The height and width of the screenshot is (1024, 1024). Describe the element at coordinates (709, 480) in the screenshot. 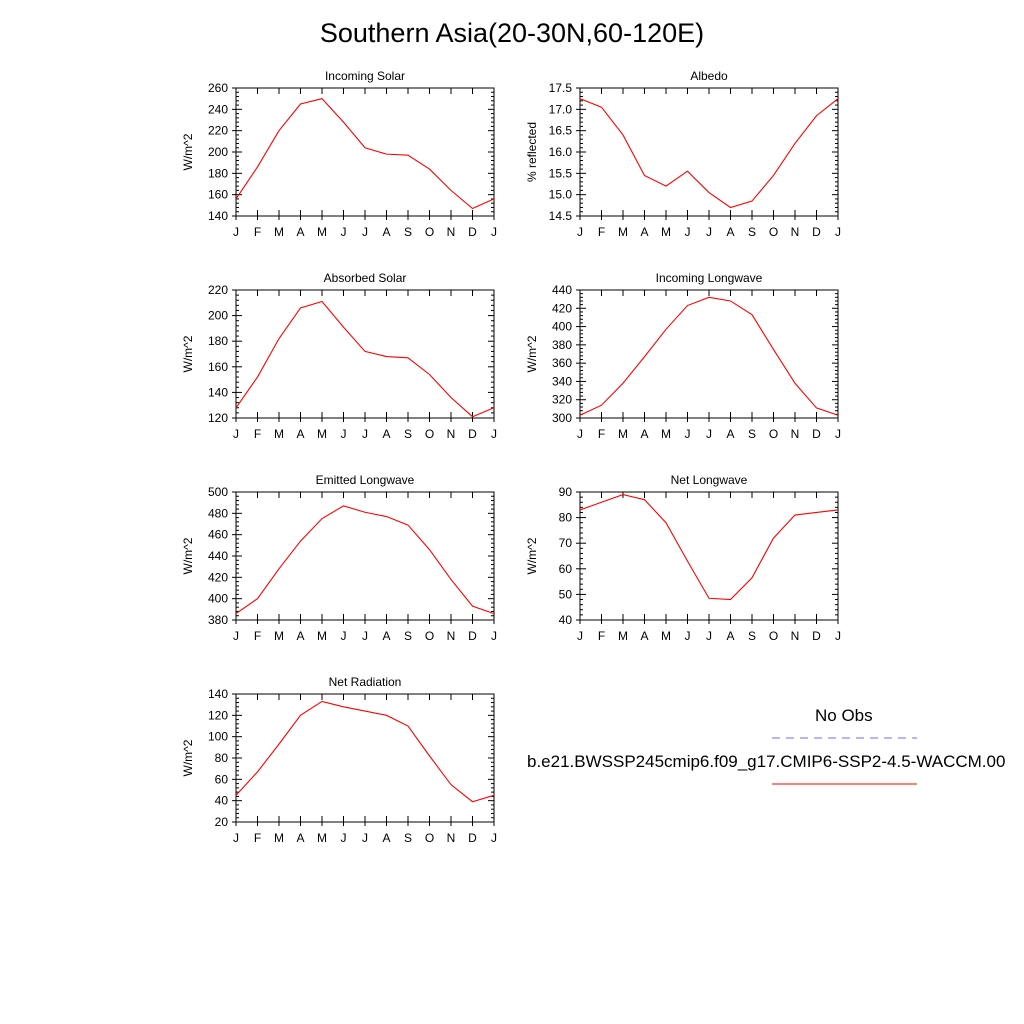

I see `chart-title: Net Longwave` at that location.